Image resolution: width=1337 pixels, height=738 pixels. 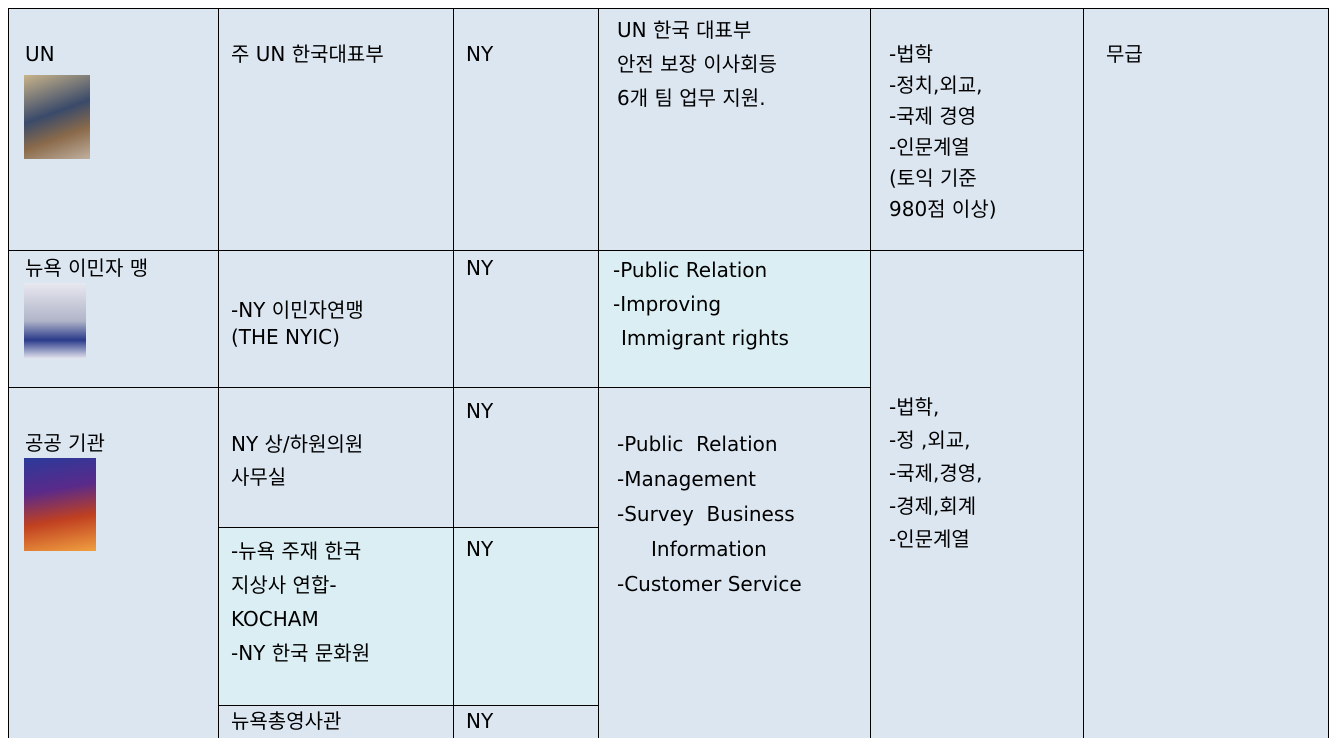 I want to click on table-cell: 뉴욕총영사관, so click(x=336, y=721).